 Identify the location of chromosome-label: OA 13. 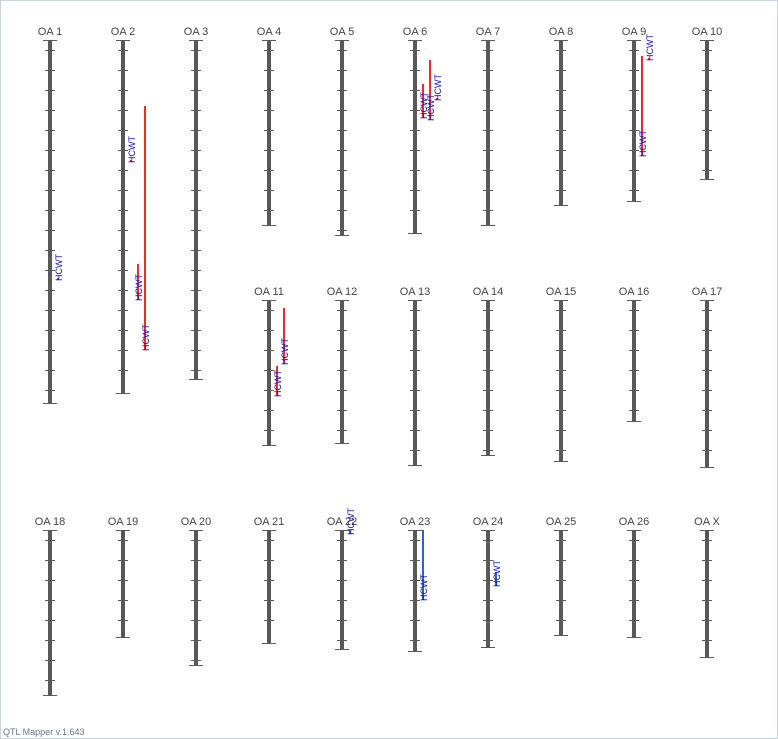
(415, 292).